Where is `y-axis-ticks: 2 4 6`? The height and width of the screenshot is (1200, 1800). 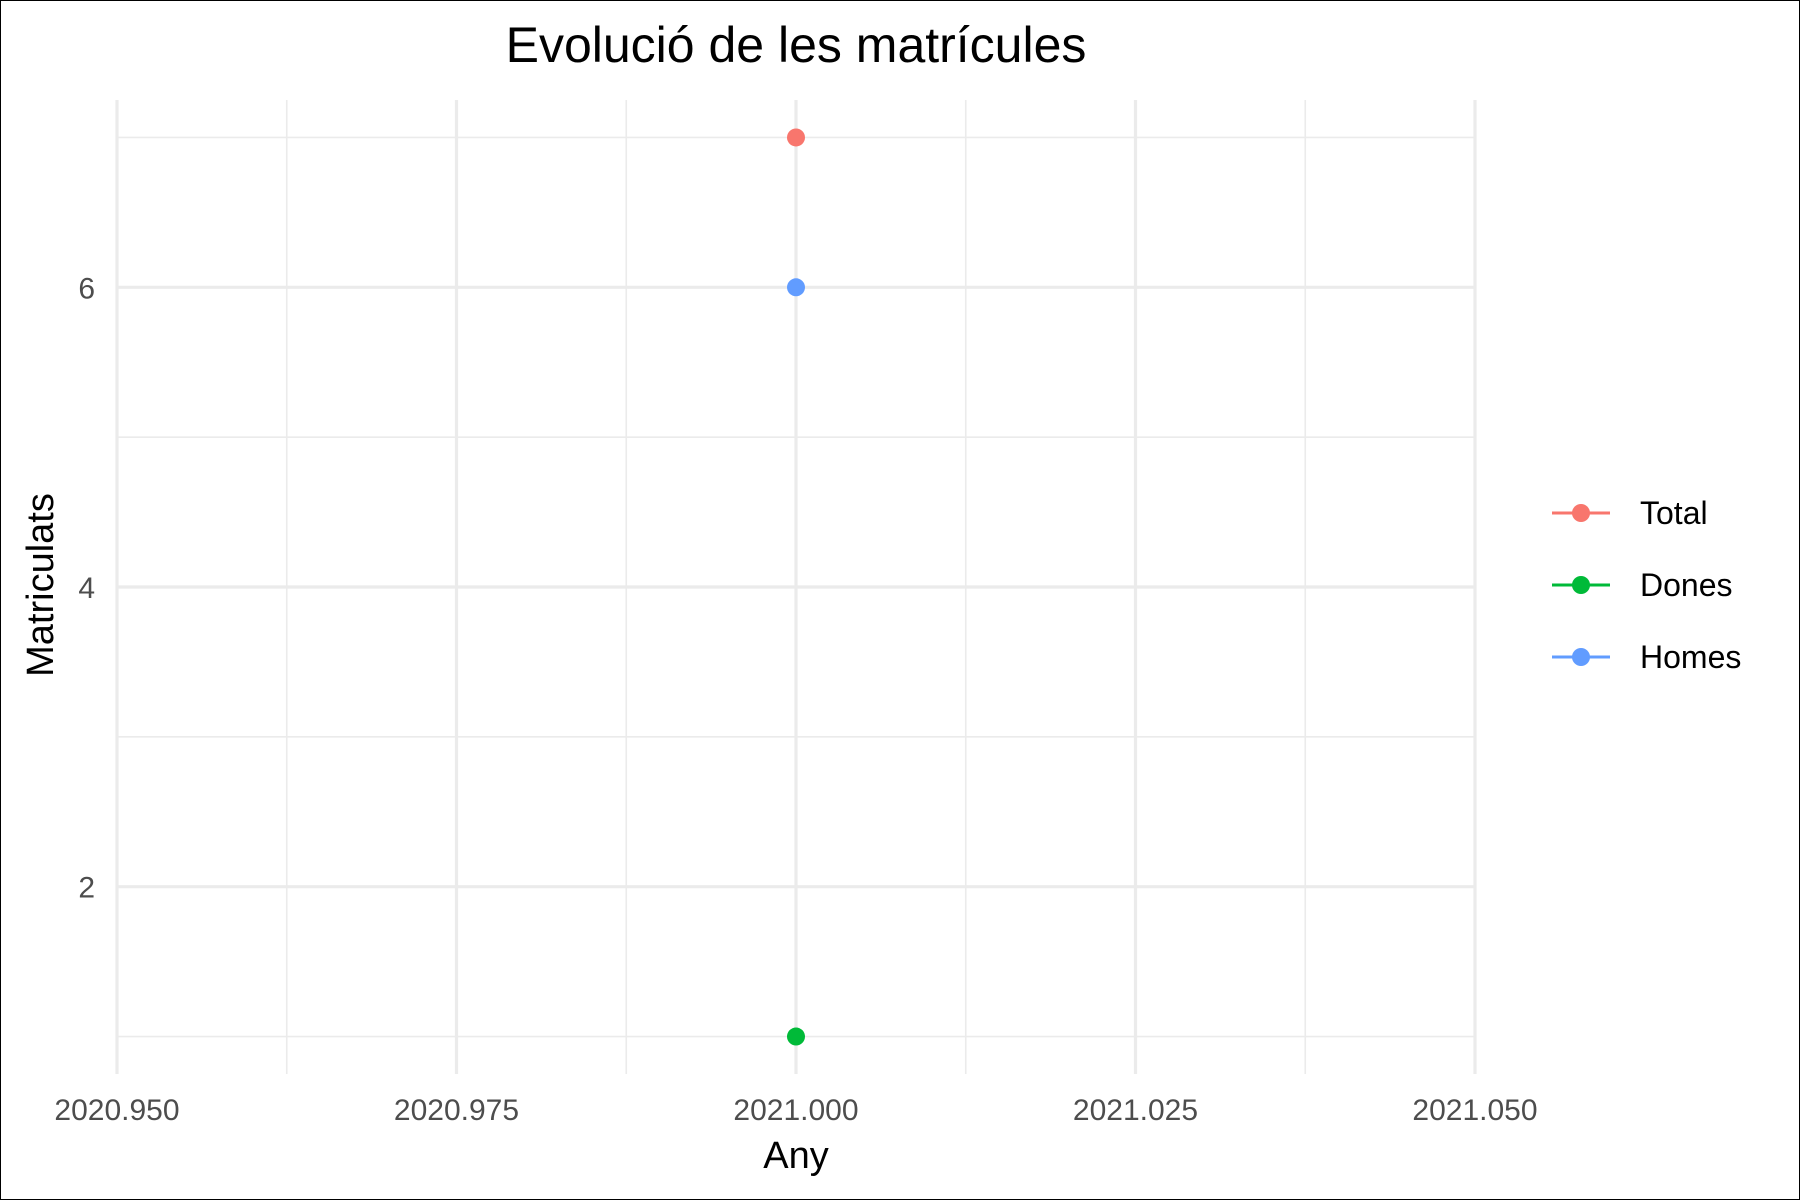
y-axis-ticks: 2 4 6 is located at coordinates (86, 588).